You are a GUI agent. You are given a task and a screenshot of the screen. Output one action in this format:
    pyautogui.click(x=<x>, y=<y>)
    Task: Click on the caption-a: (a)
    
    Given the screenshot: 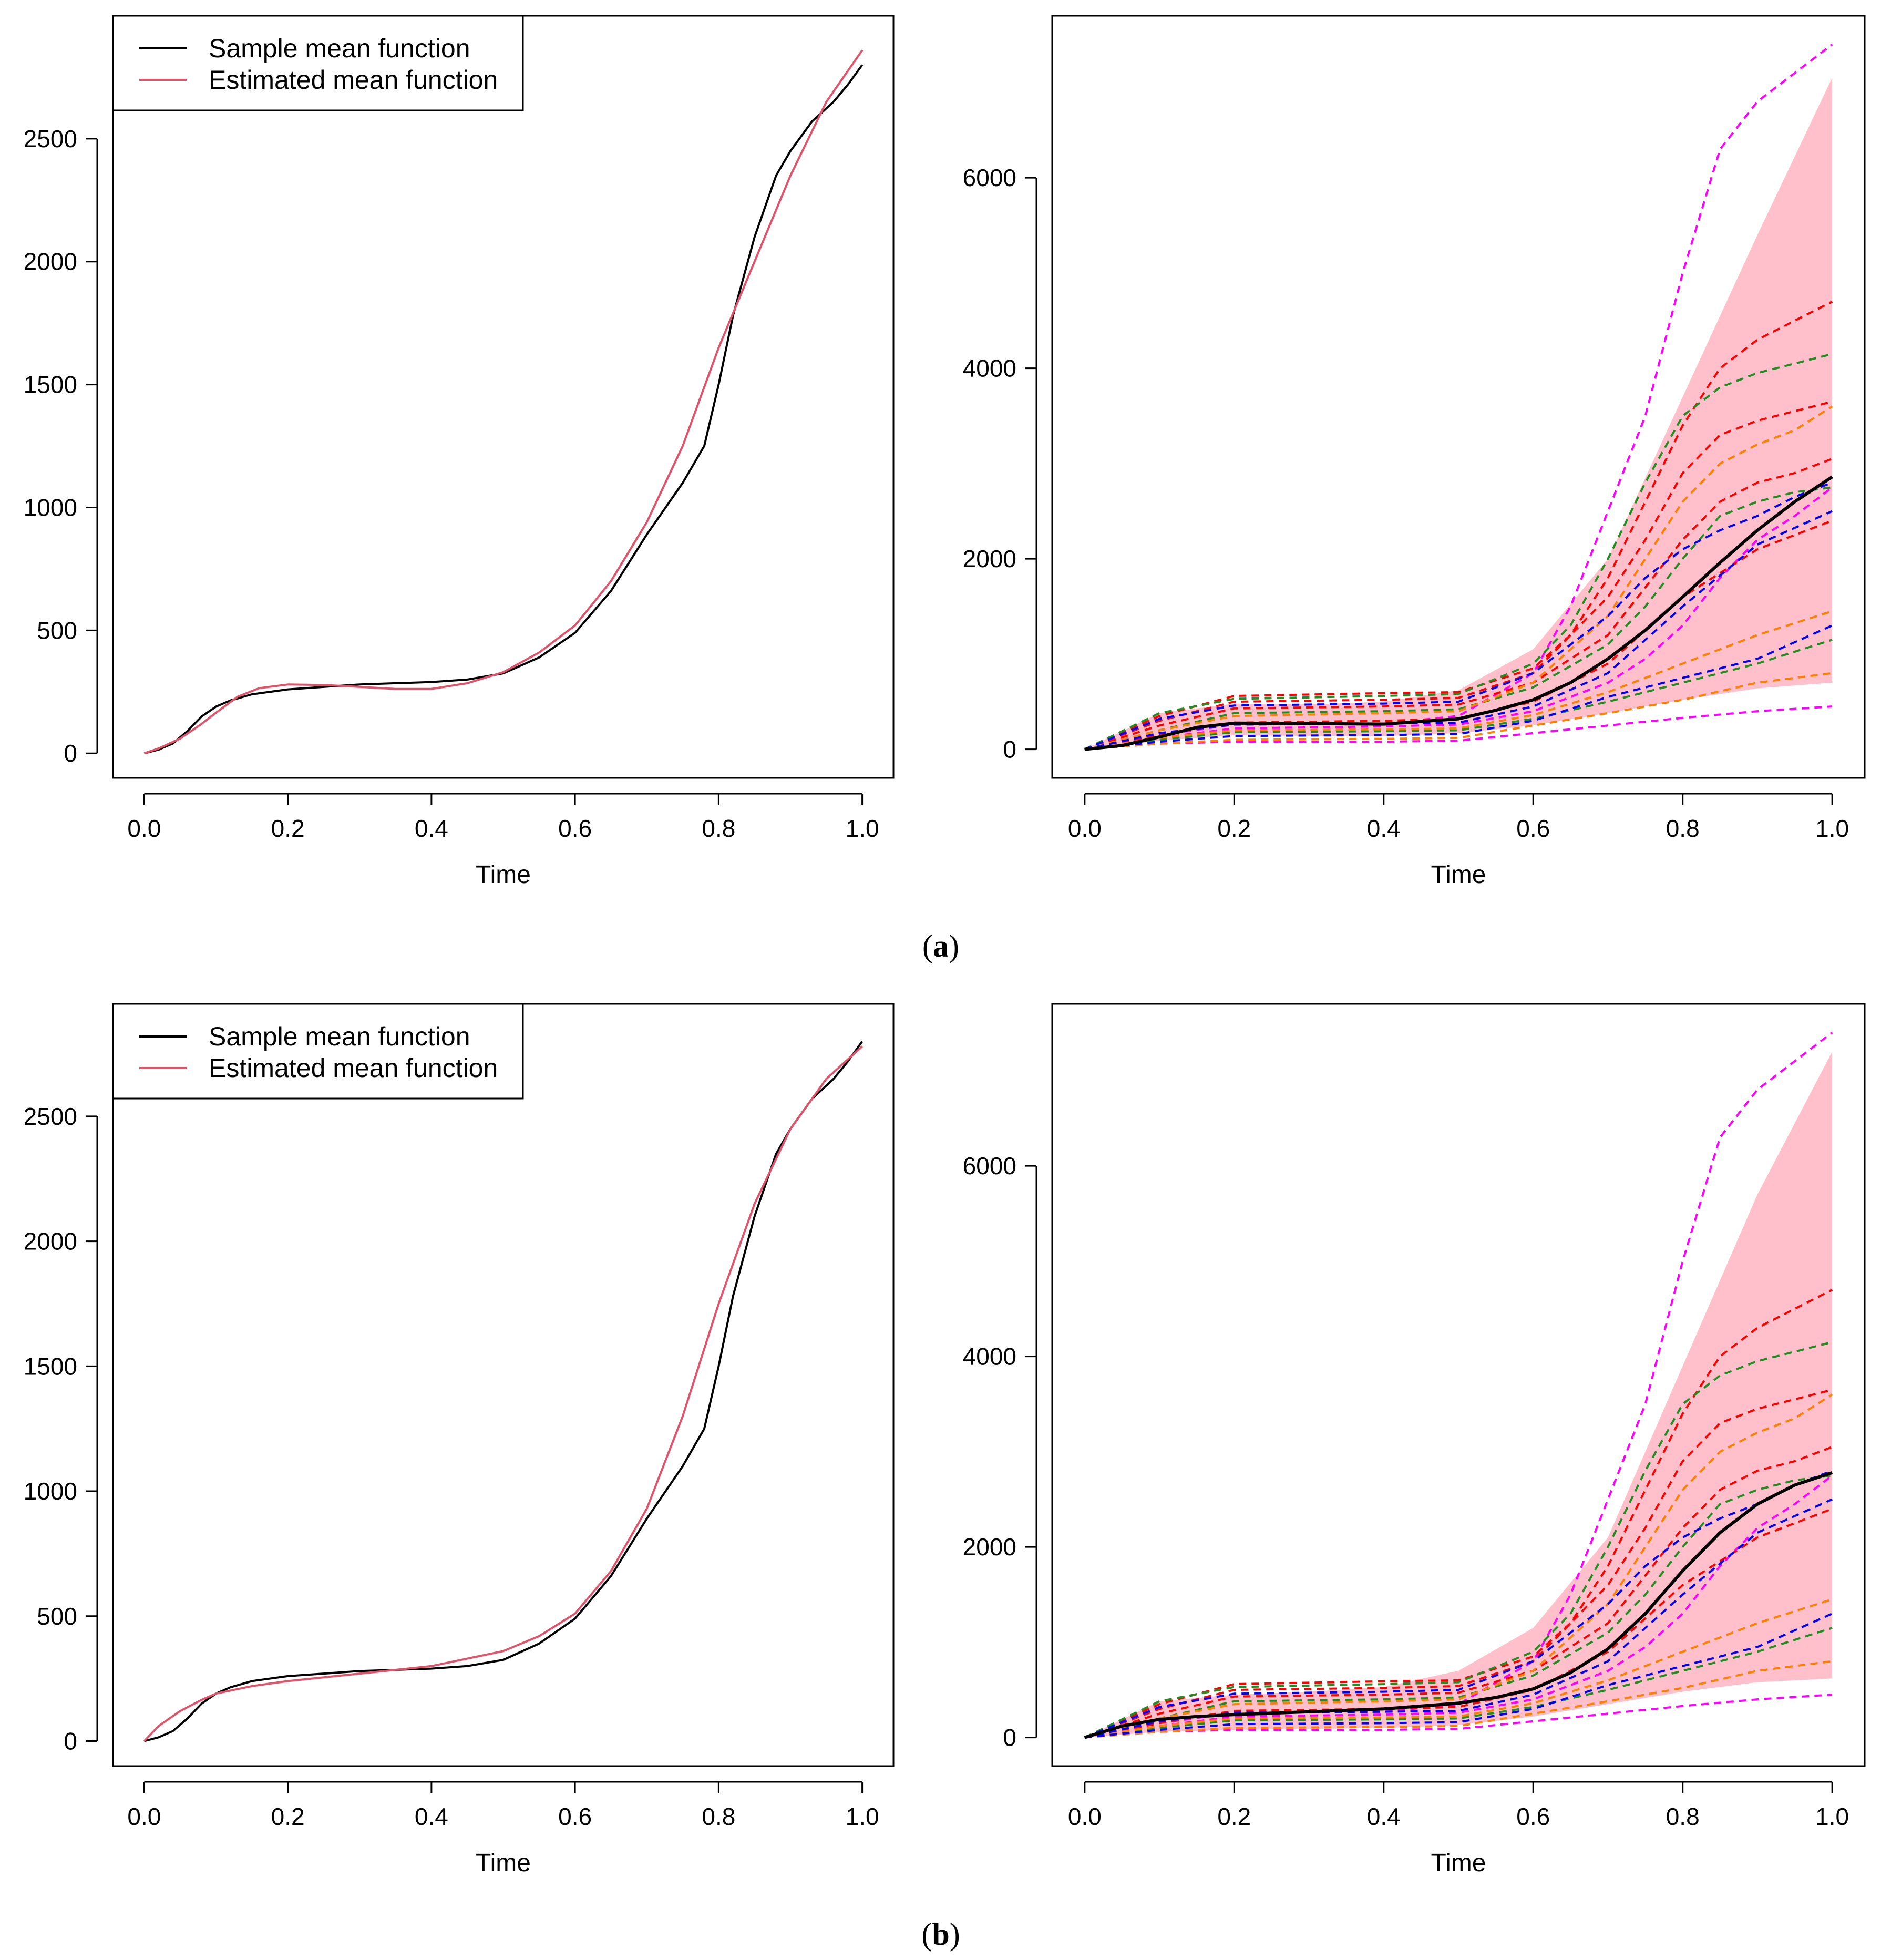 What is the action you would take?
    pyautogui.click(x=940, y=946)
    